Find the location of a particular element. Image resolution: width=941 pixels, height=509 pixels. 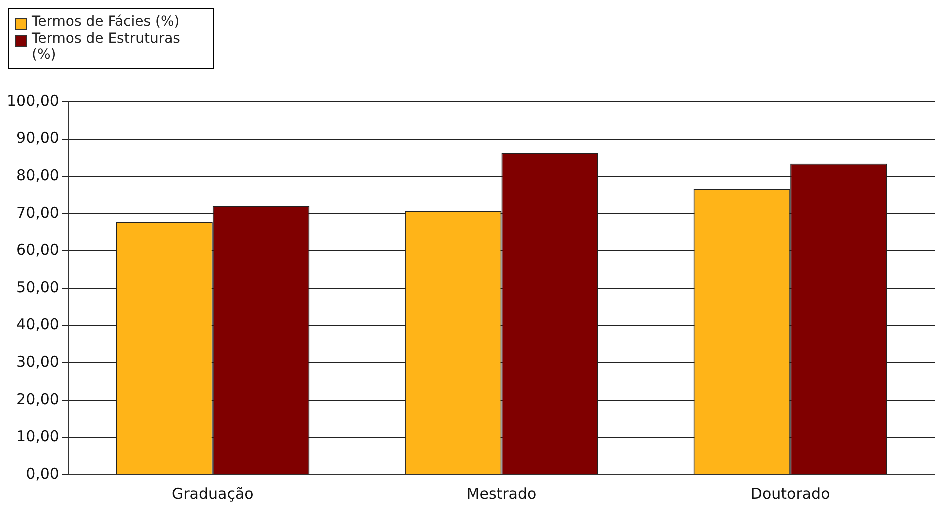

y-tick-label: 40,00 is located at coordinates (38, 325).